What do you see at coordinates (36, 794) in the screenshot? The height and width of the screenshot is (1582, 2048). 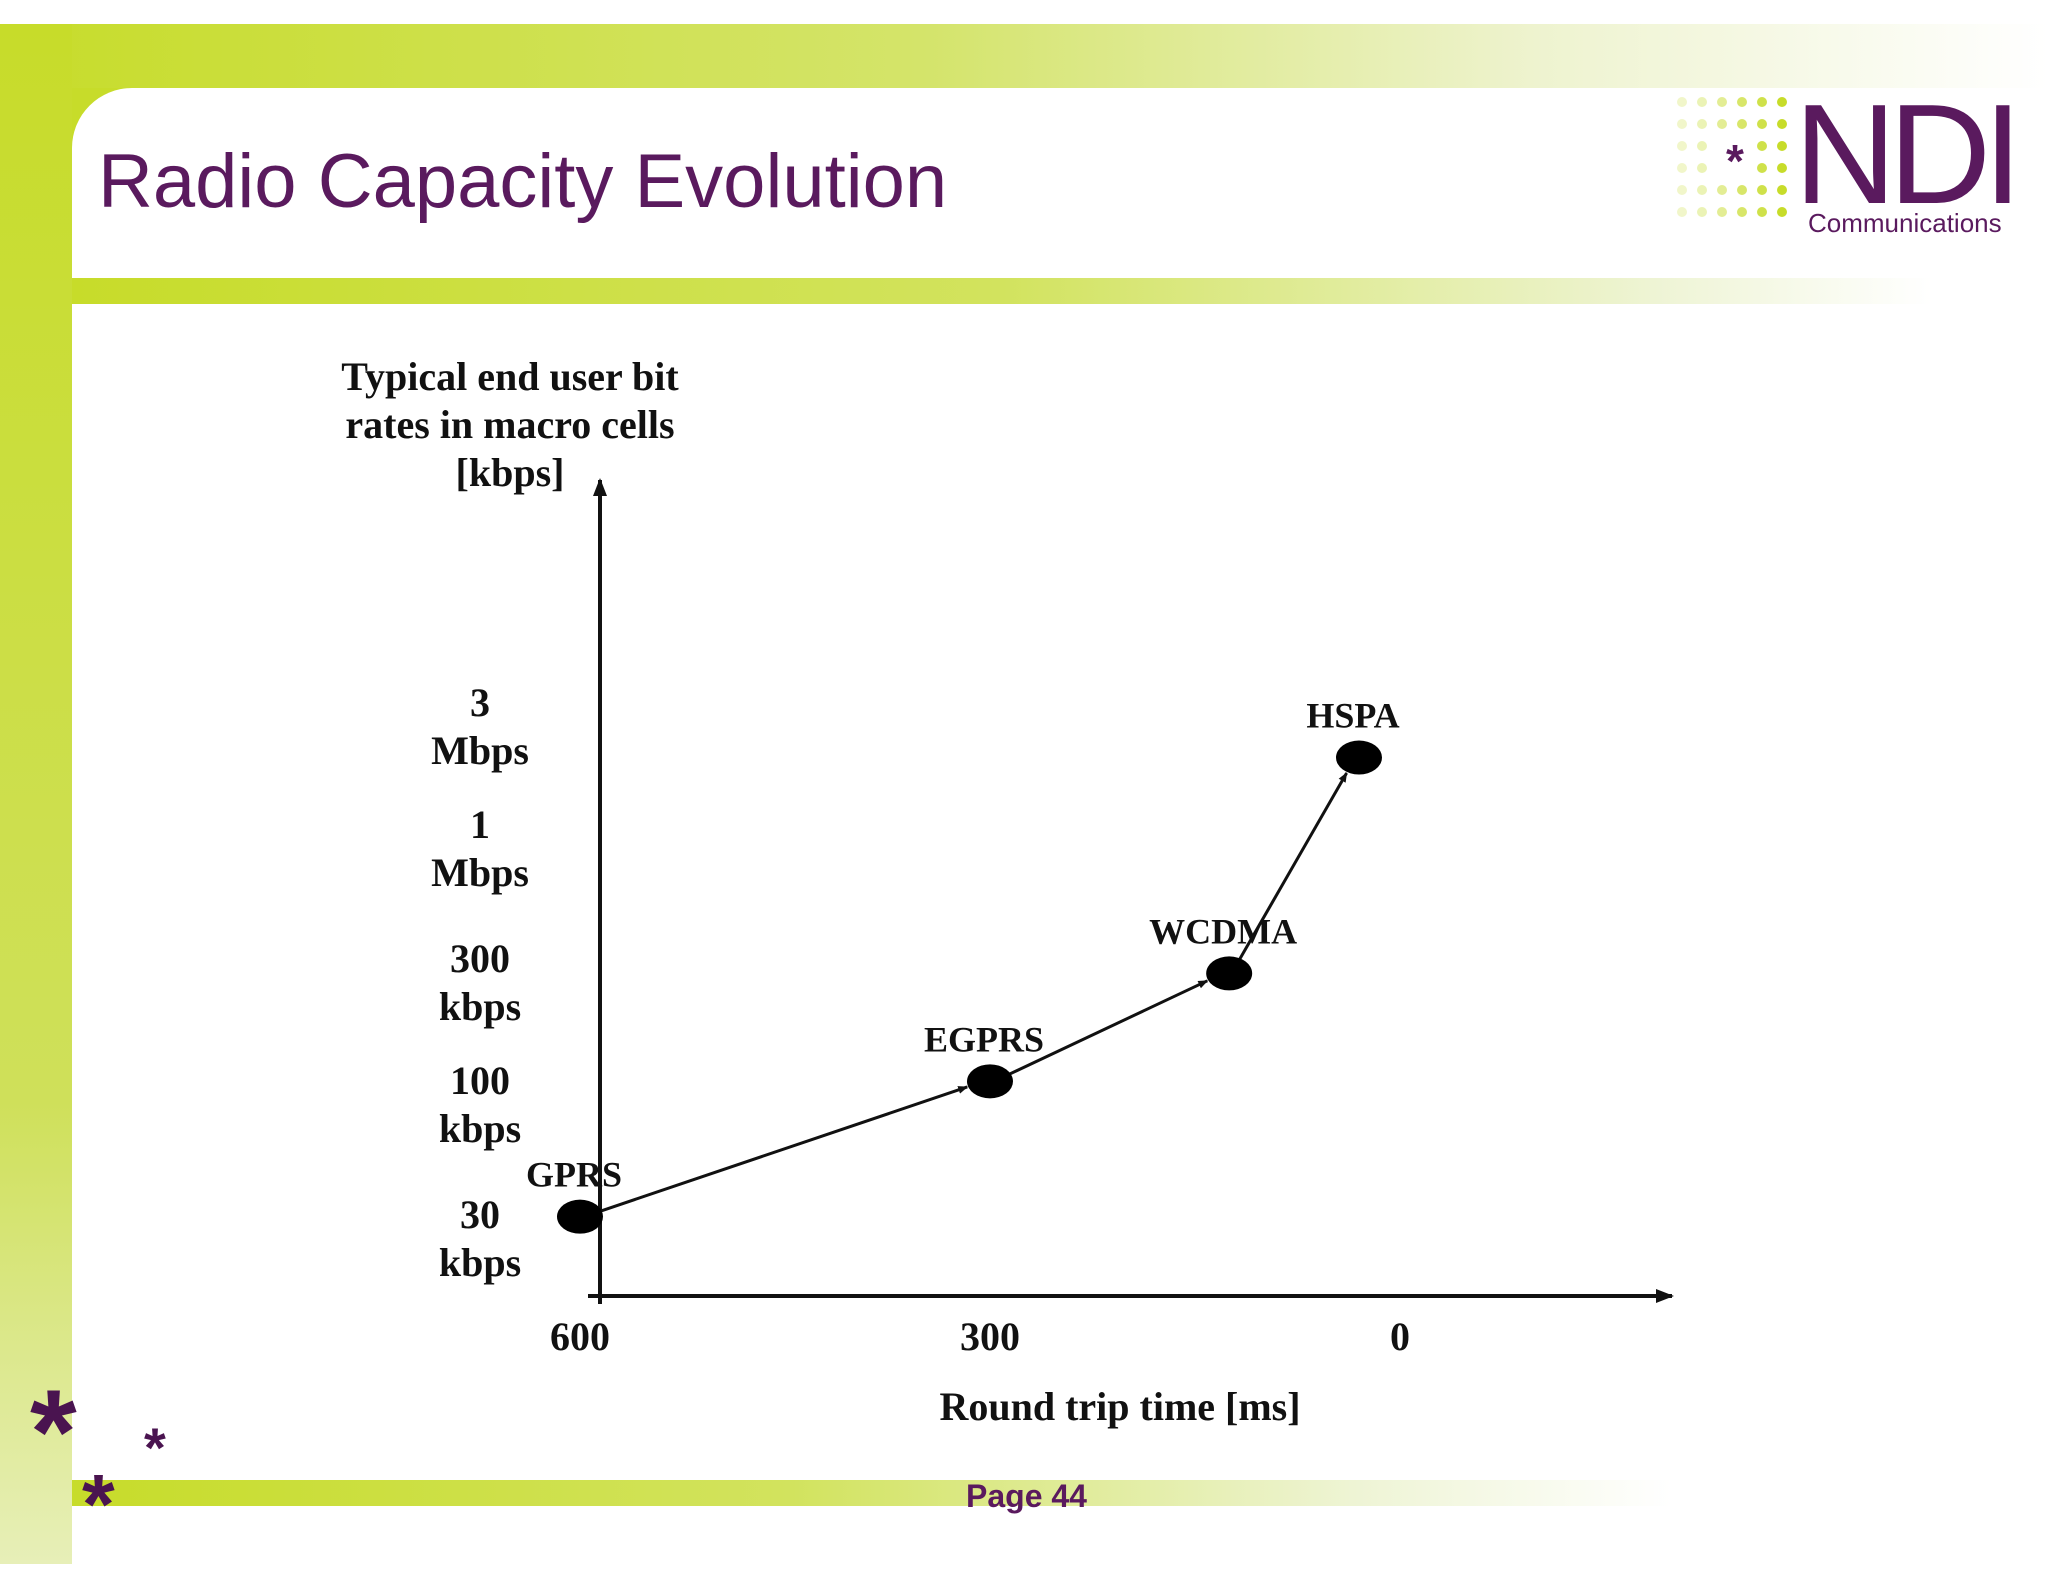 I see `left-accent-bar` at bounding box center [36, 794].